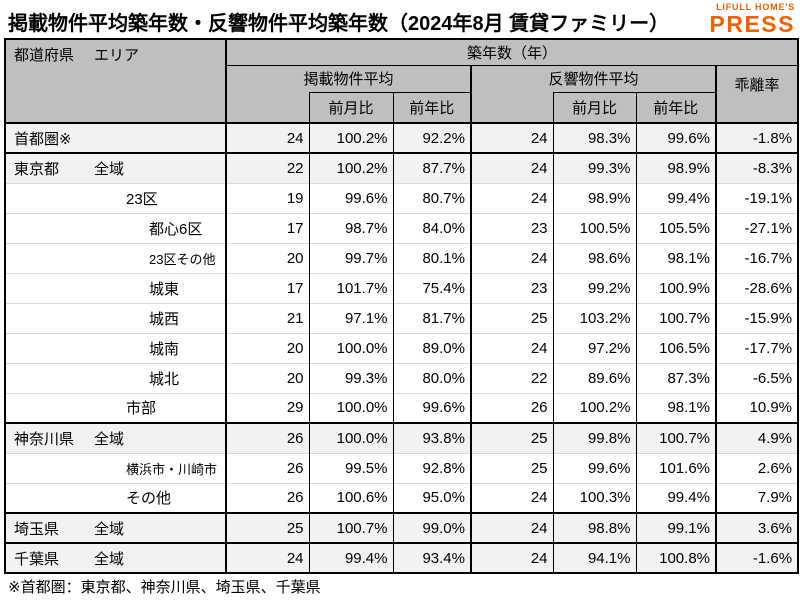 The height and width of the screenshot is (600, 800). What do you see at coordinates (512, 52) in the screenshot?
I see `header-building-age: 築年数（年）` at bounding box center [512, 52].